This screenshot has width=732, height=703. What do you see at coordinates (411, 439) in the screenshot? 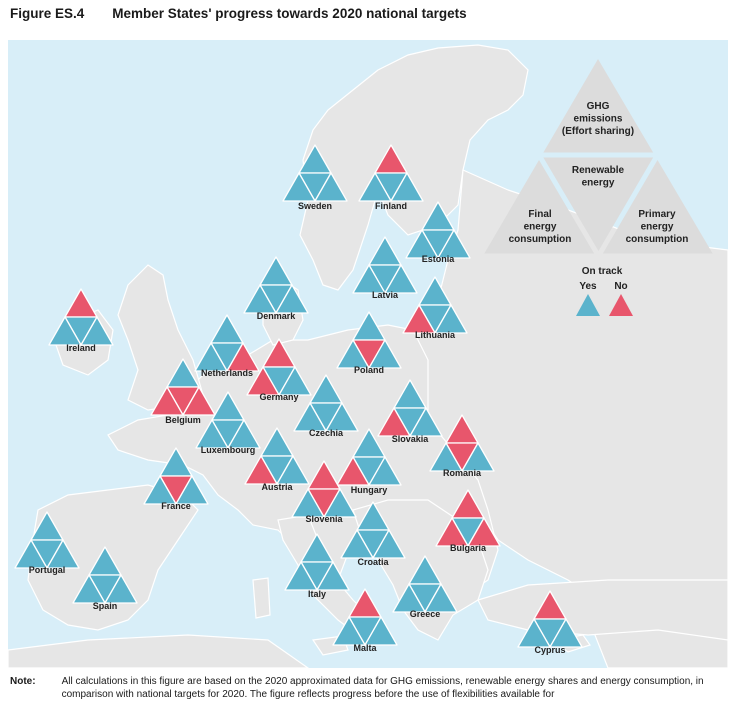
I see `country-label-slovakia: Slovakia` at bounding box center [411, 439].